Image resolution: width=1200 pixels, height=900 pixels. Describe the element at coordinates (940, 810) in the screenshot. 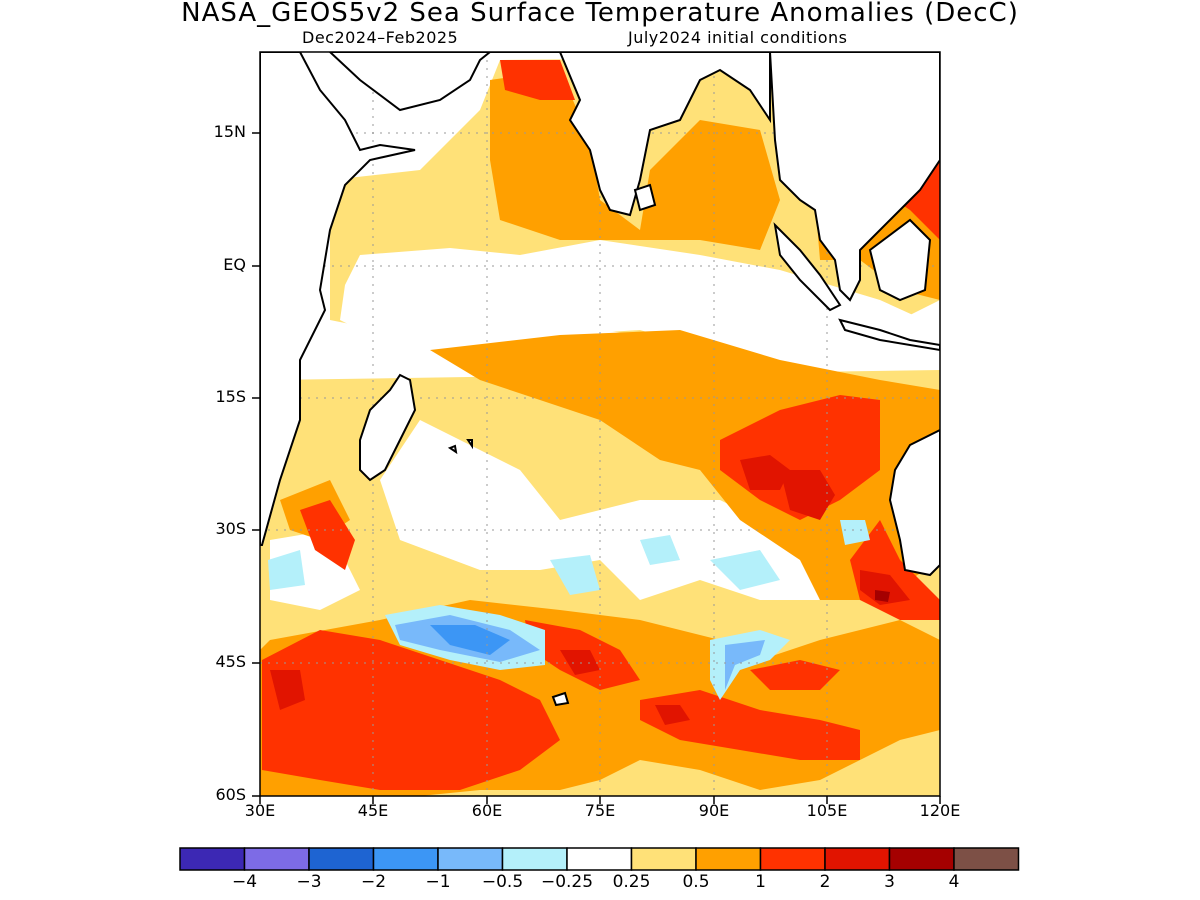

I see `lon-label-120e: 120E` at that location.